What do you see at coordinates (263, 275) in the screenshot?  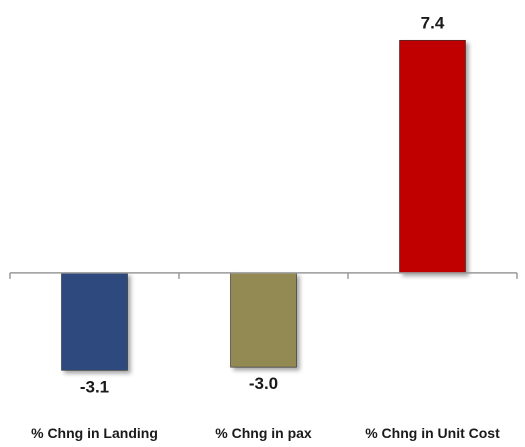 I see `axis-ticks-group` at bounding box center [263, 275].